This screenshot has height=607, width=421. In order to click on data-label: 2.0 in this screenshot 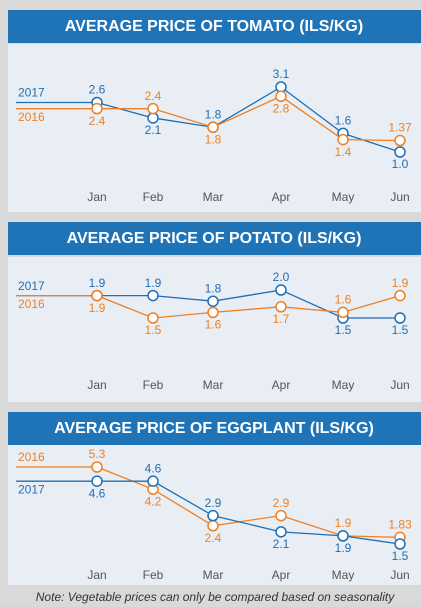, I will do `click(281, 277)`.